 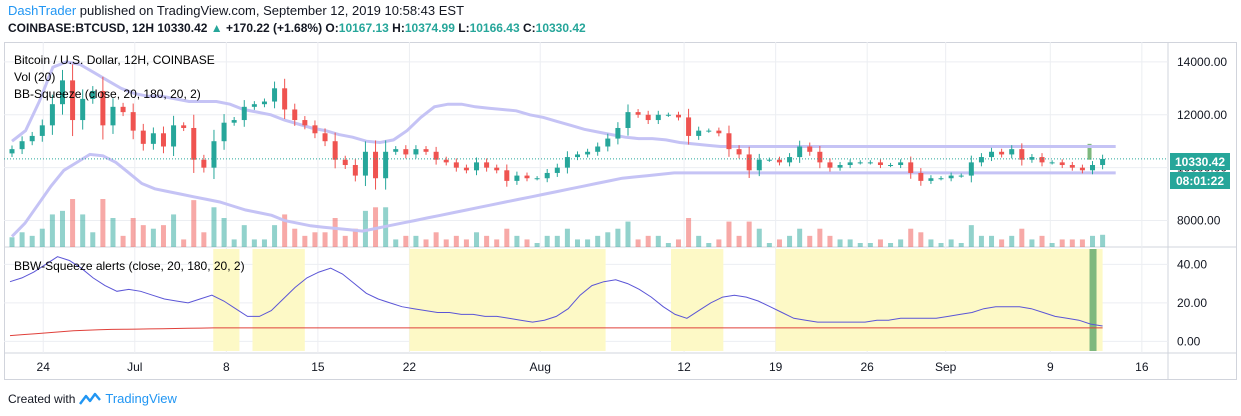 I want to click on high-value: 10374.99, so click(x=429, y=28).